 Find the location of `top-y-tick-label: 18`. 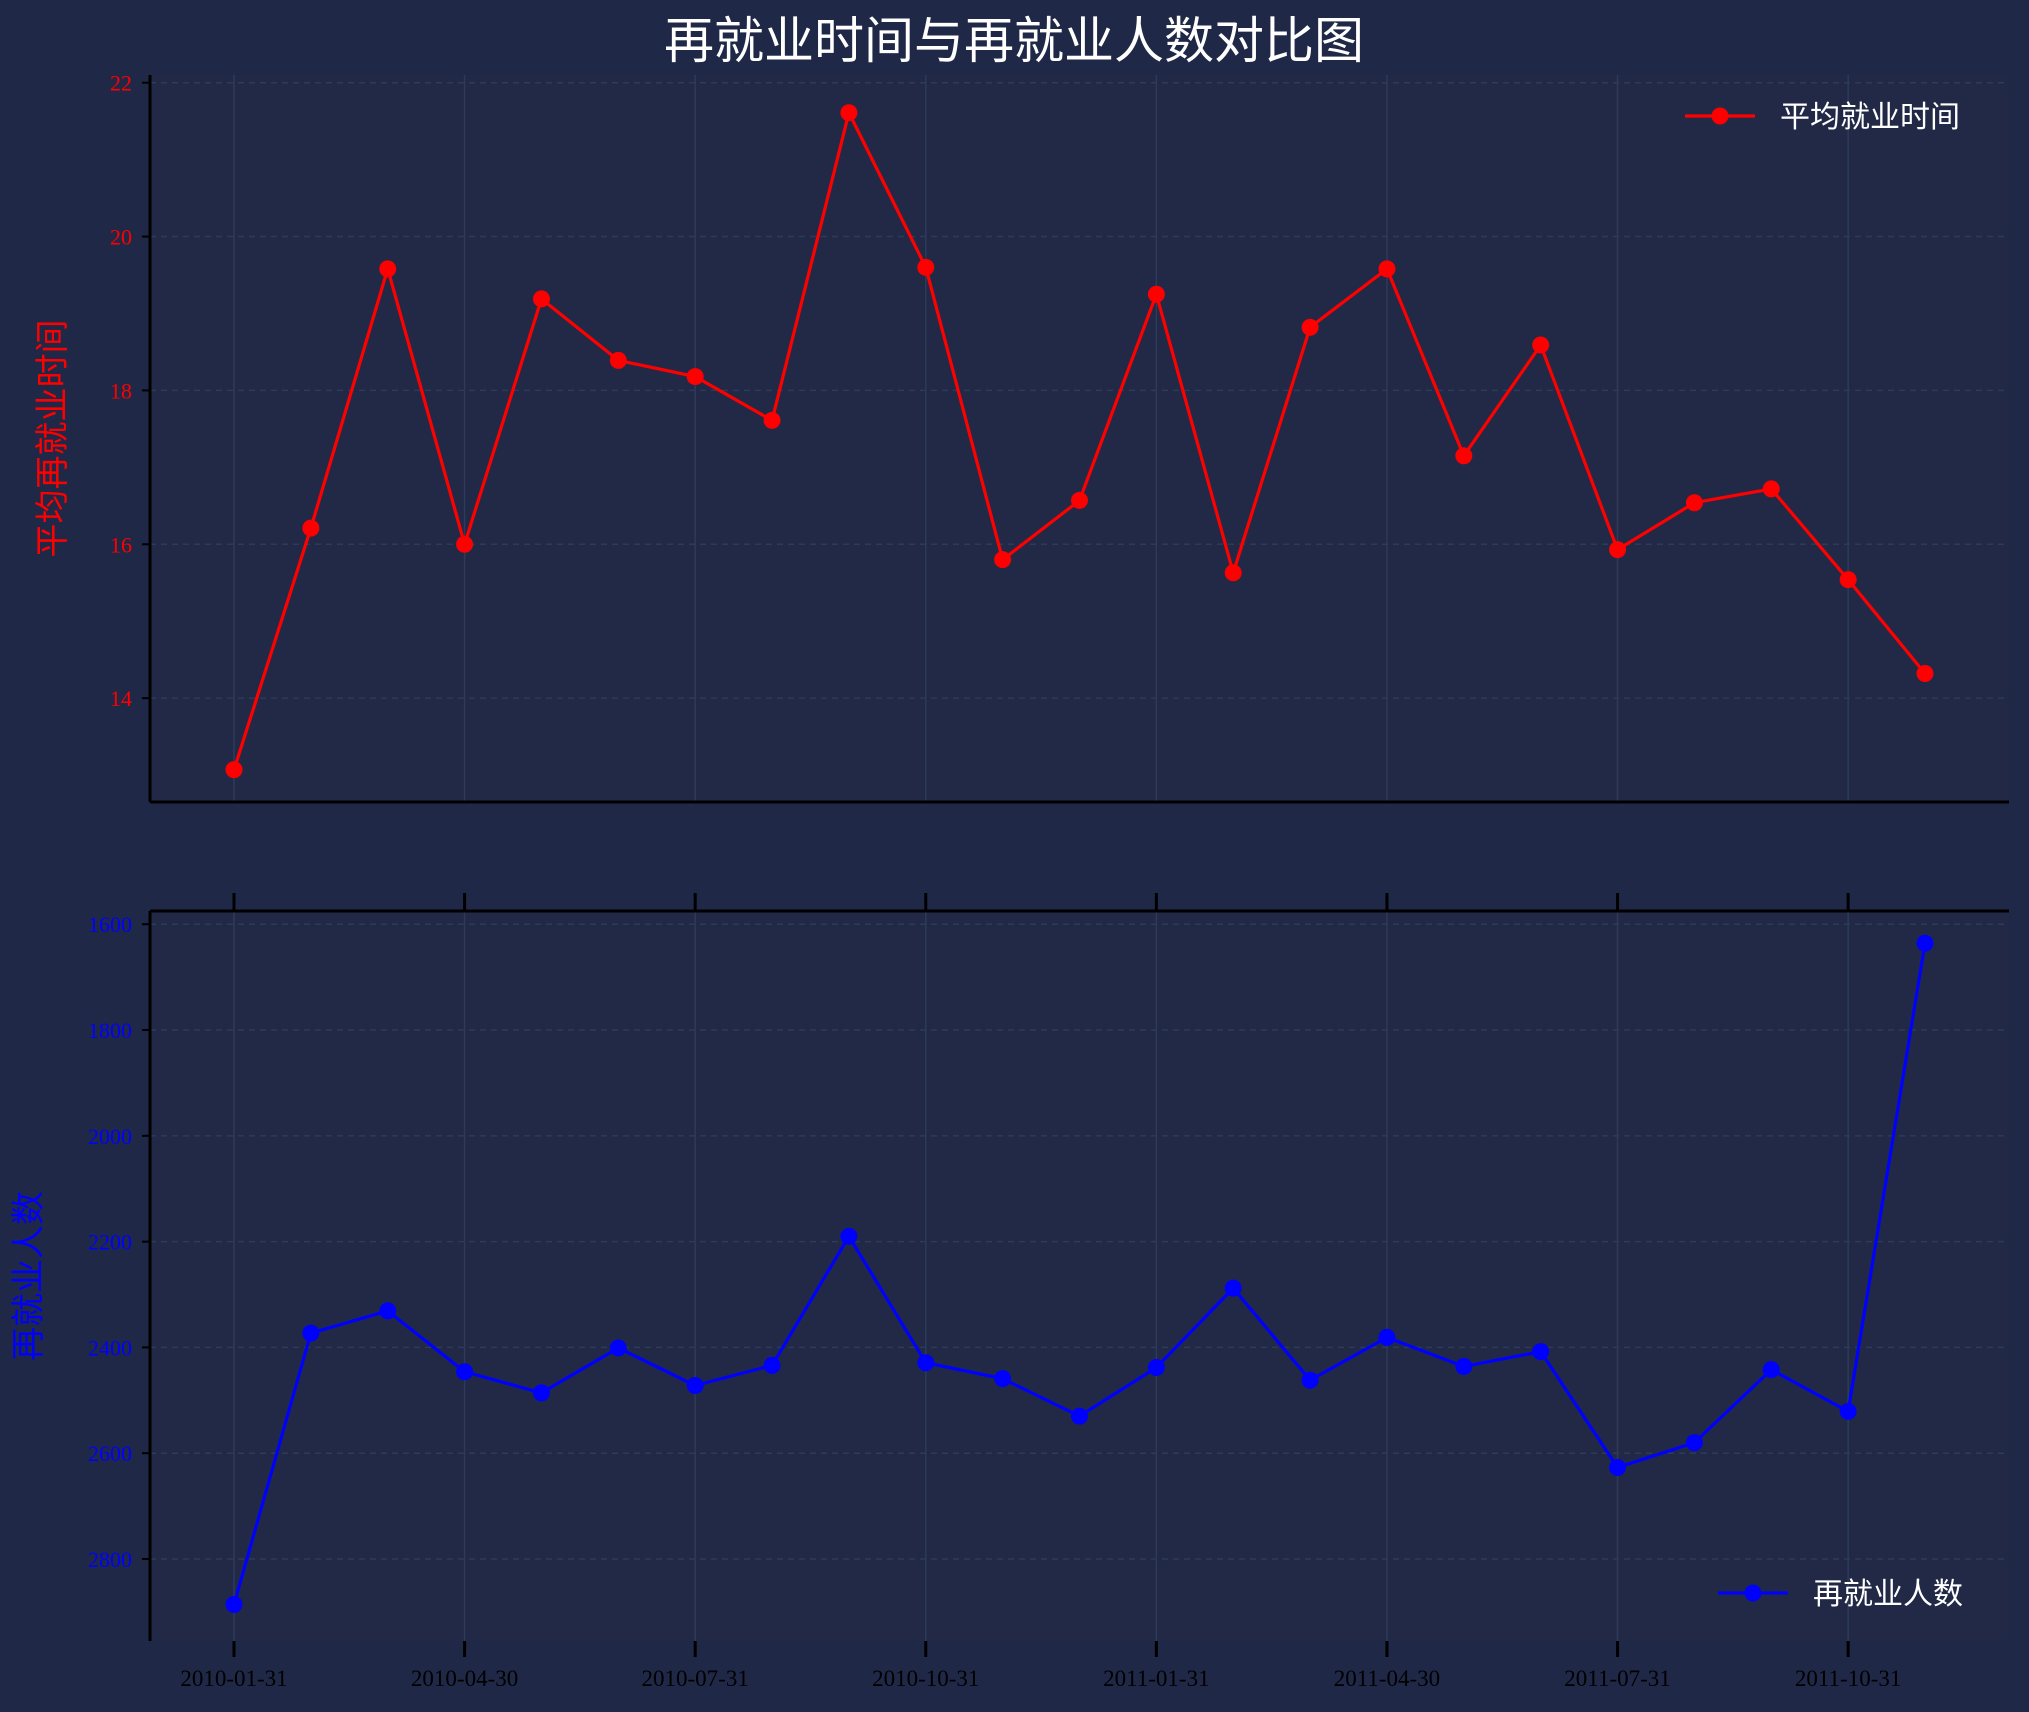

top-y-tick-label: 18 is located at coordinates (121, 390).